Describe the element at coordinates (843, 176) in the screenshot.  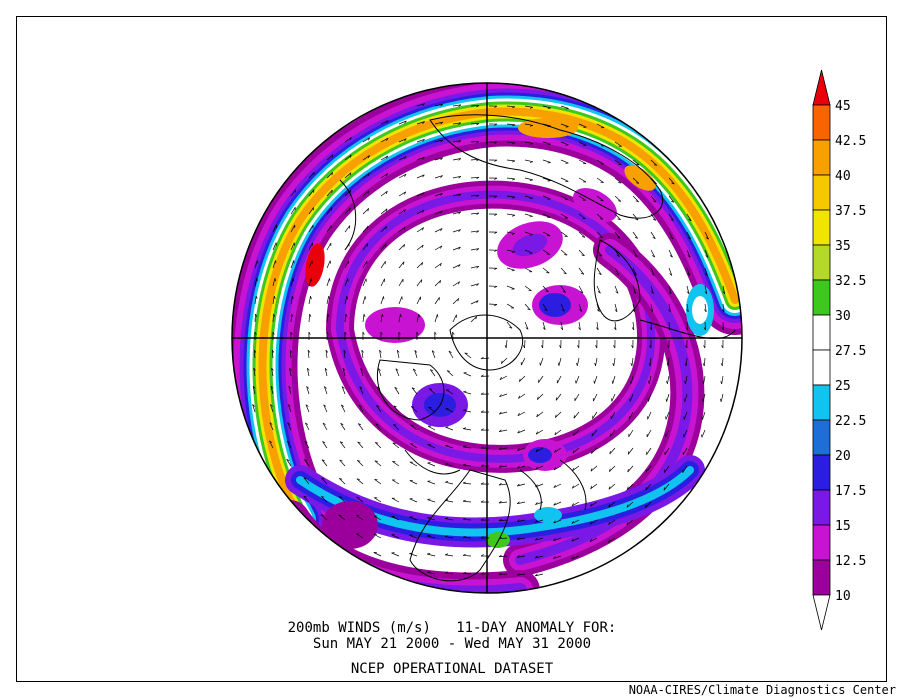
I see `colorbar-tick-label: 40` at that location.